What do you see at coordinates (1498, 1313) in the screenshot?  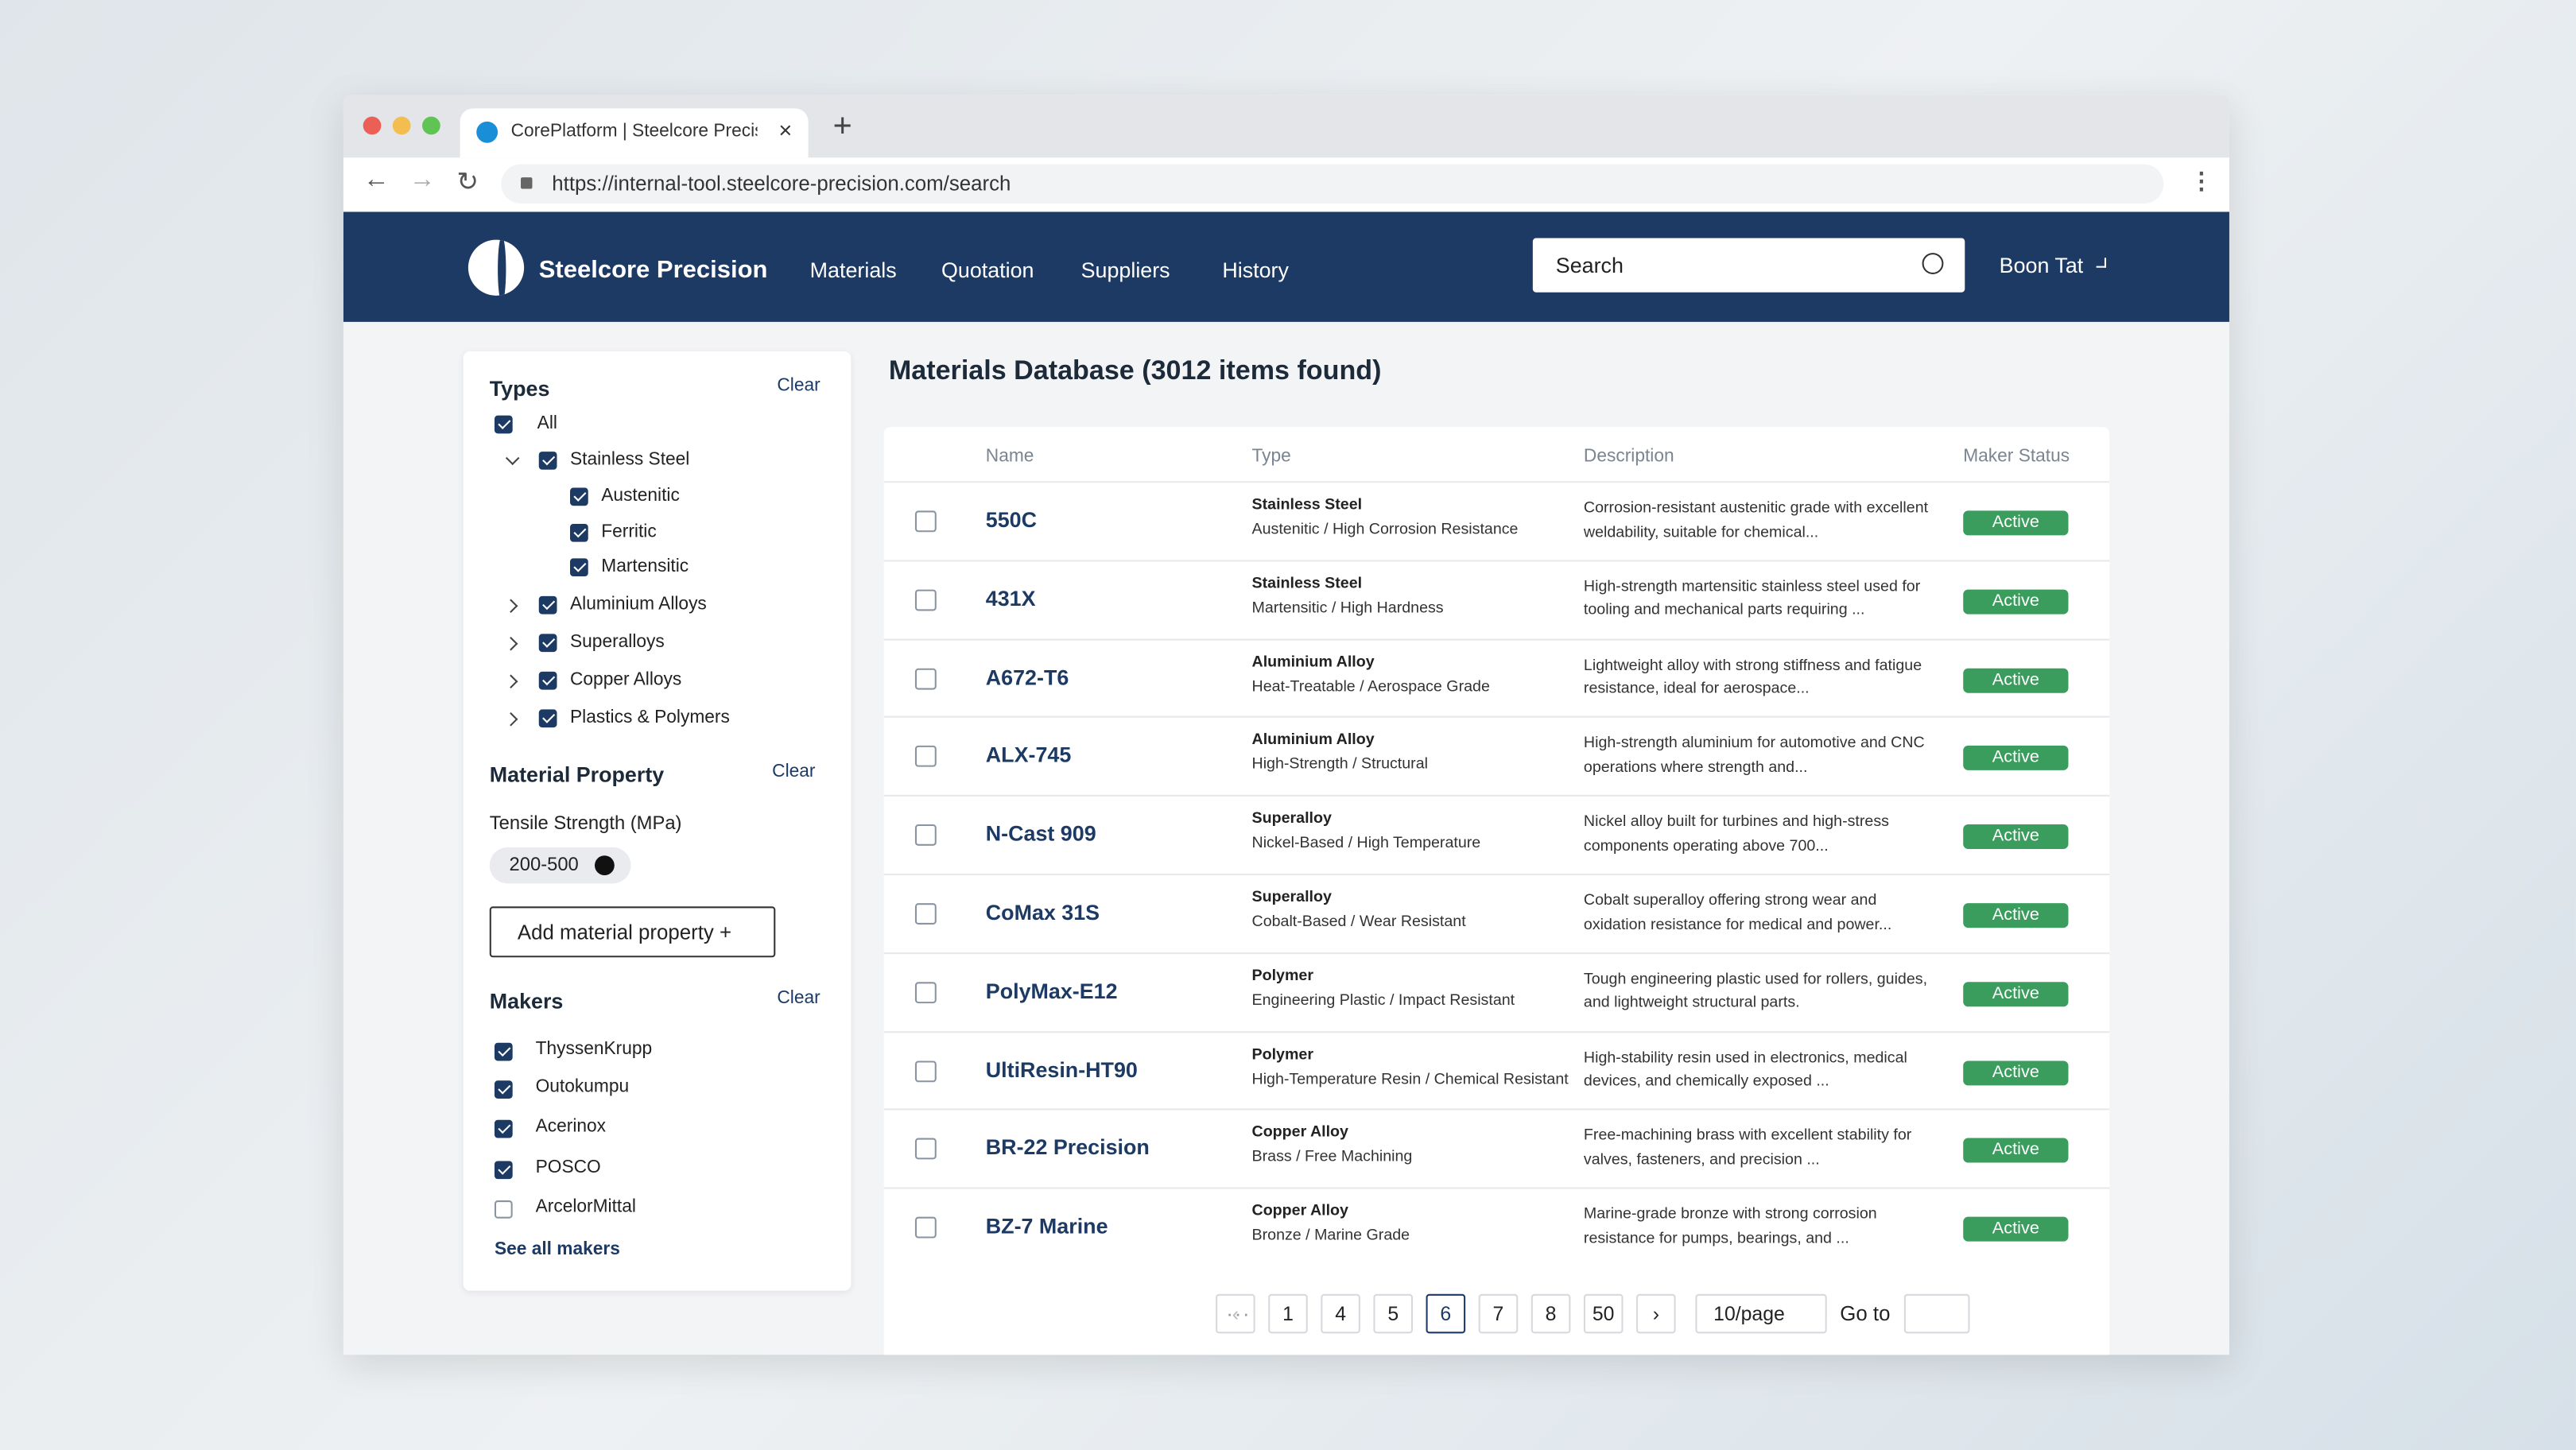 I see `page-button: 7` at bounding box center [1498, 1313].